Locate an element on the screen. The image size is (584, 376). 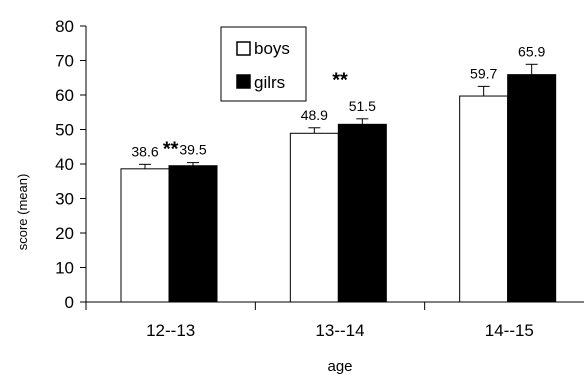
data-label: 59.7 is located at coordinates (483, 73).